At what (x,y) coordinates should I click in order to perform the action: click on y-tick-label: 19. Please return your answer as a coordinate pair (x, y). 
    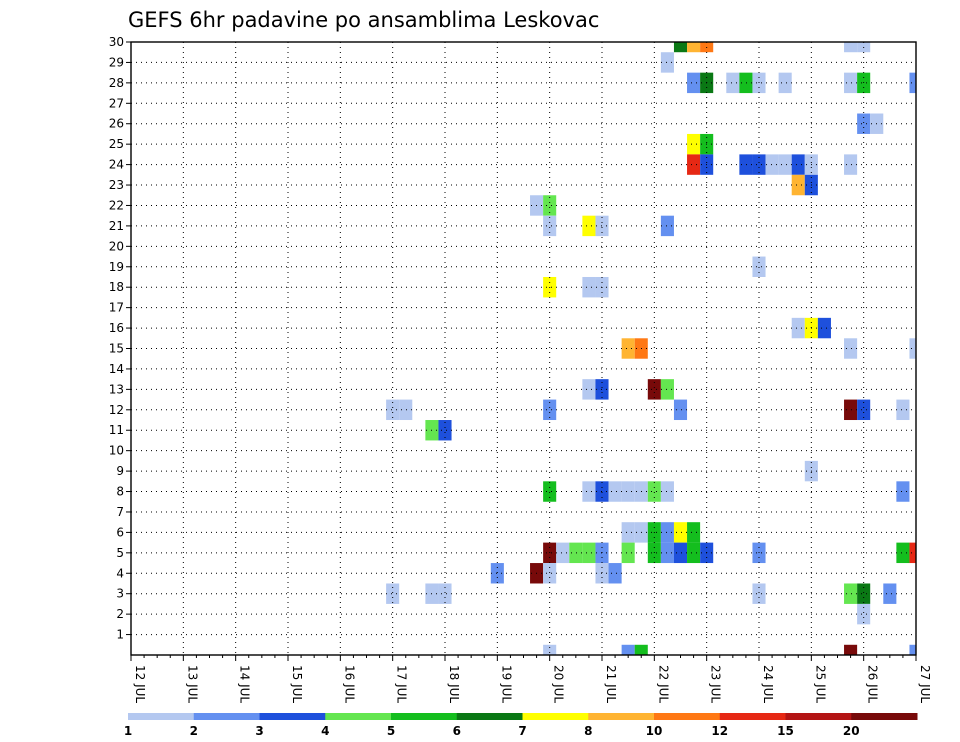
    Looking at the image, I should click on (116, 267).